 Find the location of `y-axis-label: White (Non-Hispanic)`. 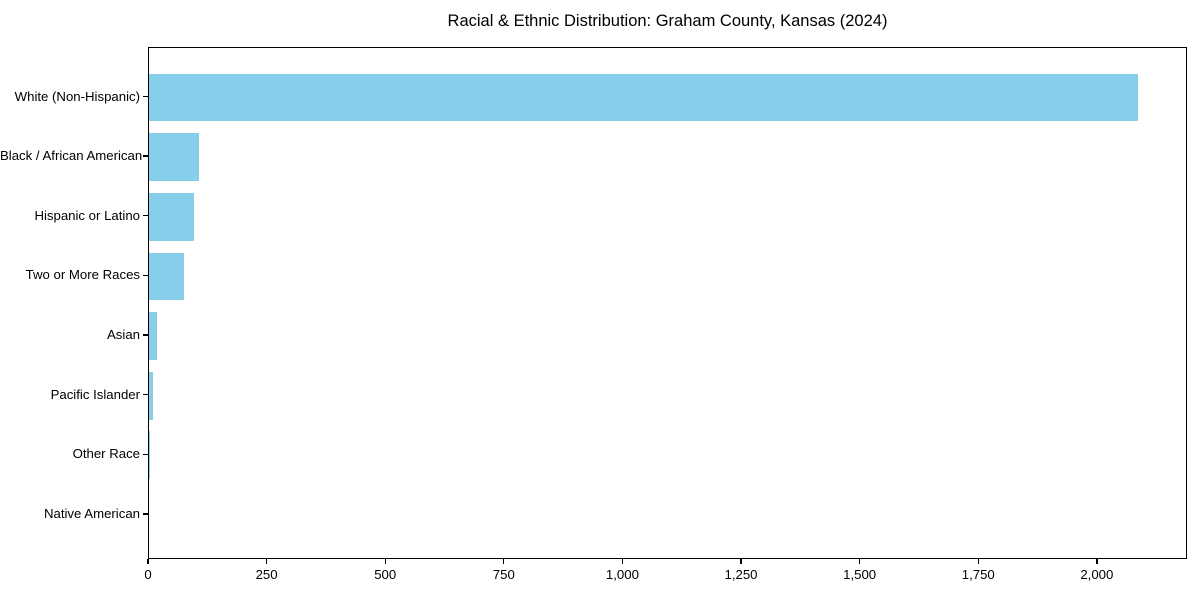

y-axis-label: White (Non-Hispanic) is located at coordinates (77, 96).